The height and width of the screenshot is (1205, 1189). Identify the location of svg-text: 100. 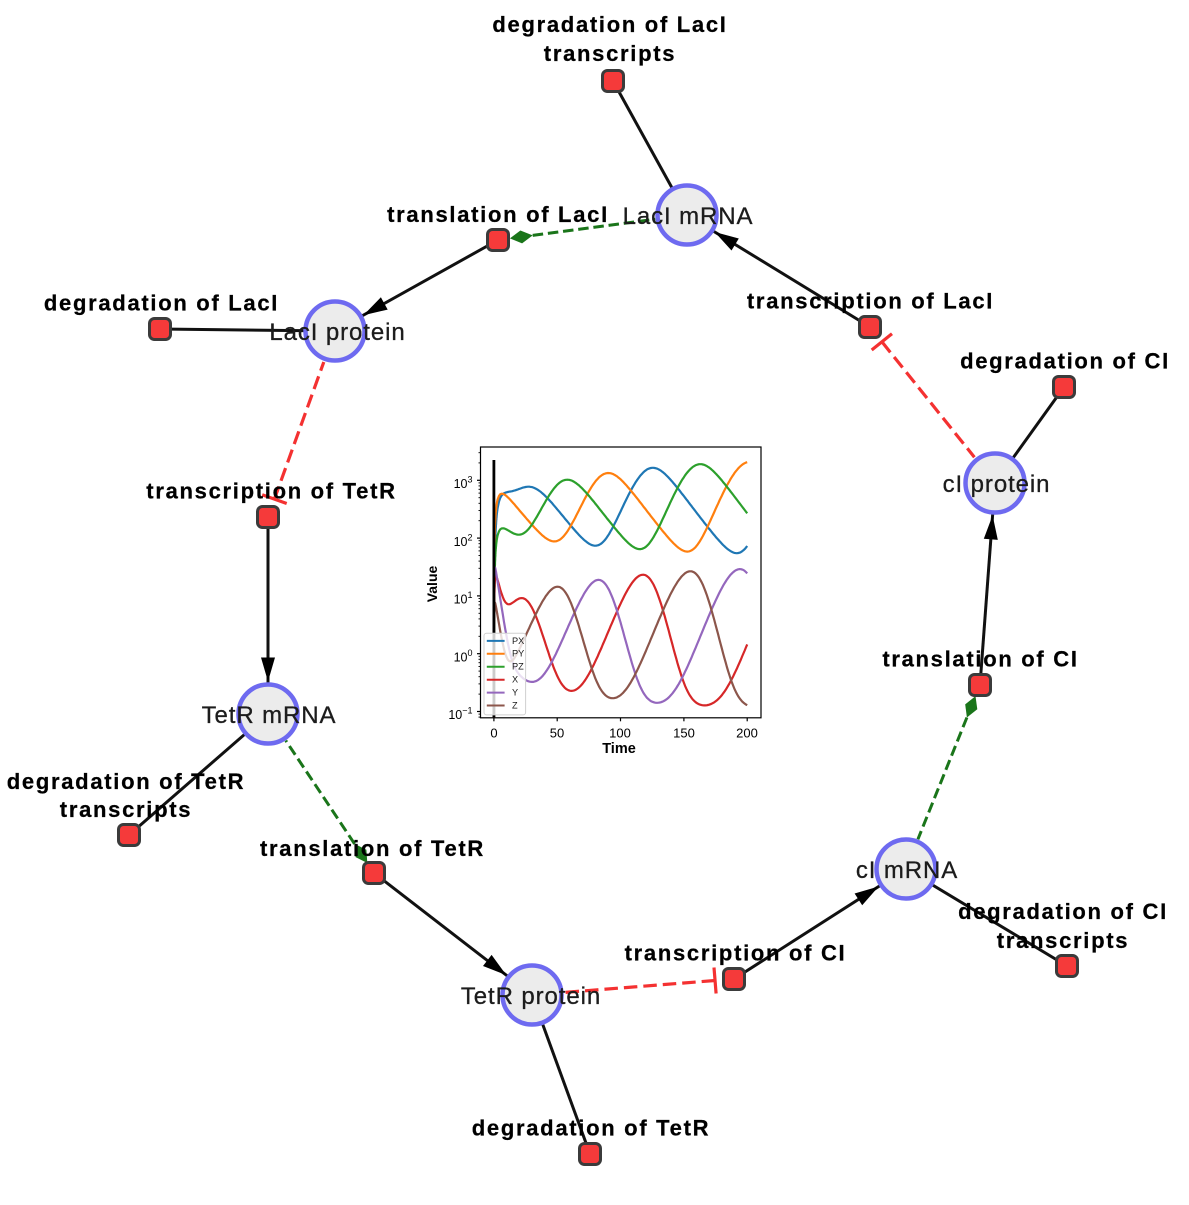
(620, 733).